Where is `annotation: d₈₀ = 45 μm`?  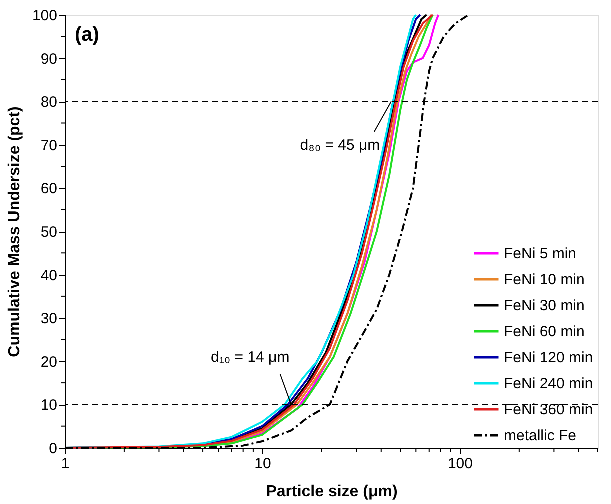 annotation: d₈₀ = 45 μm is located at coordinates (340, 145).